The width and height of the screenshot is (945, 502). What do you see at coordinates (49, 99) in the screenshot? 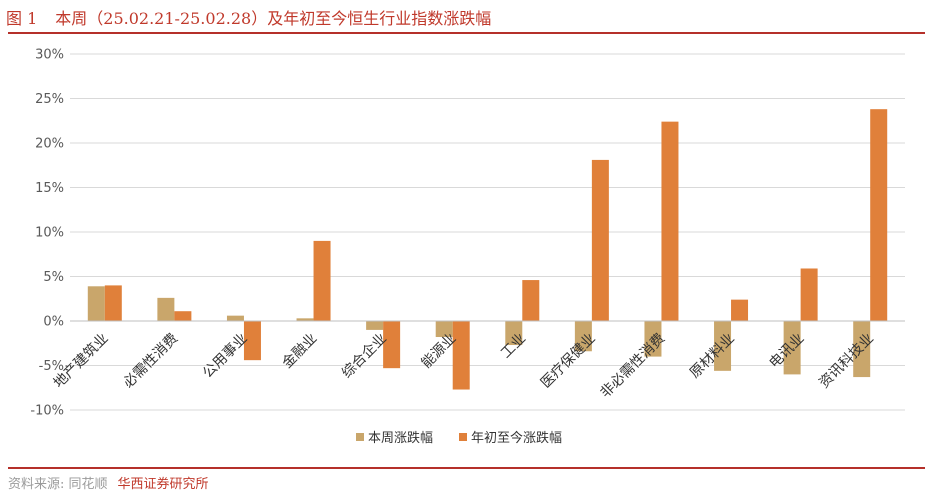
I see `y-tick-label: 25%` at bounding box center [49, 99].